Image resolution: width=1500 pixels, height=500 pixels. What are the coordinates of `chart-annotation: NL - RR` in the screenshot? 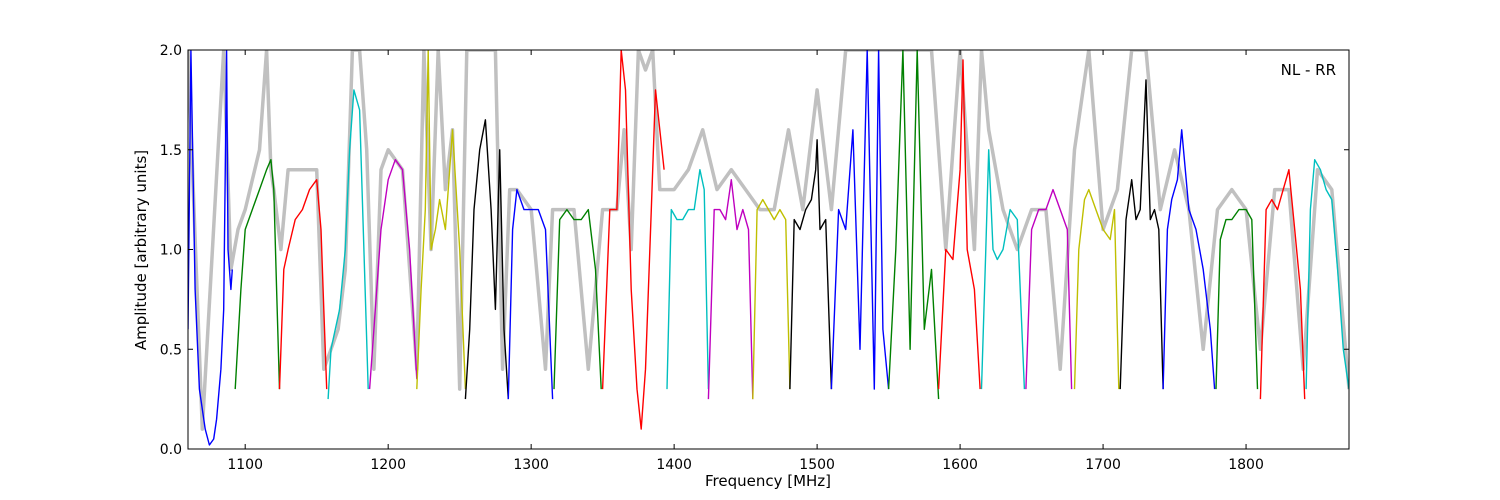 It's located at (1308, 70).